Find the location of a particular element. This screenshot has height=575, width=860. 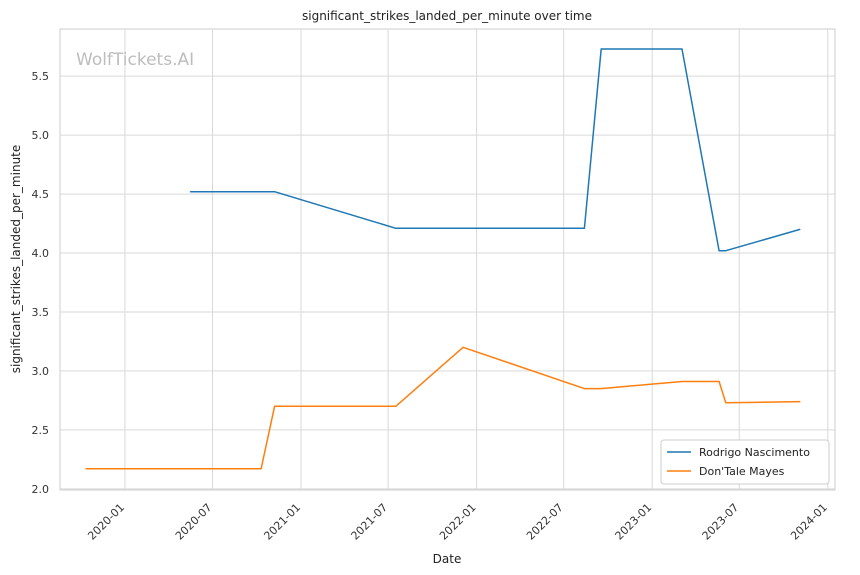

legend-label-rodrigo-nascimento: Rodrigo Nascimento is located at coordinates (754, 452).